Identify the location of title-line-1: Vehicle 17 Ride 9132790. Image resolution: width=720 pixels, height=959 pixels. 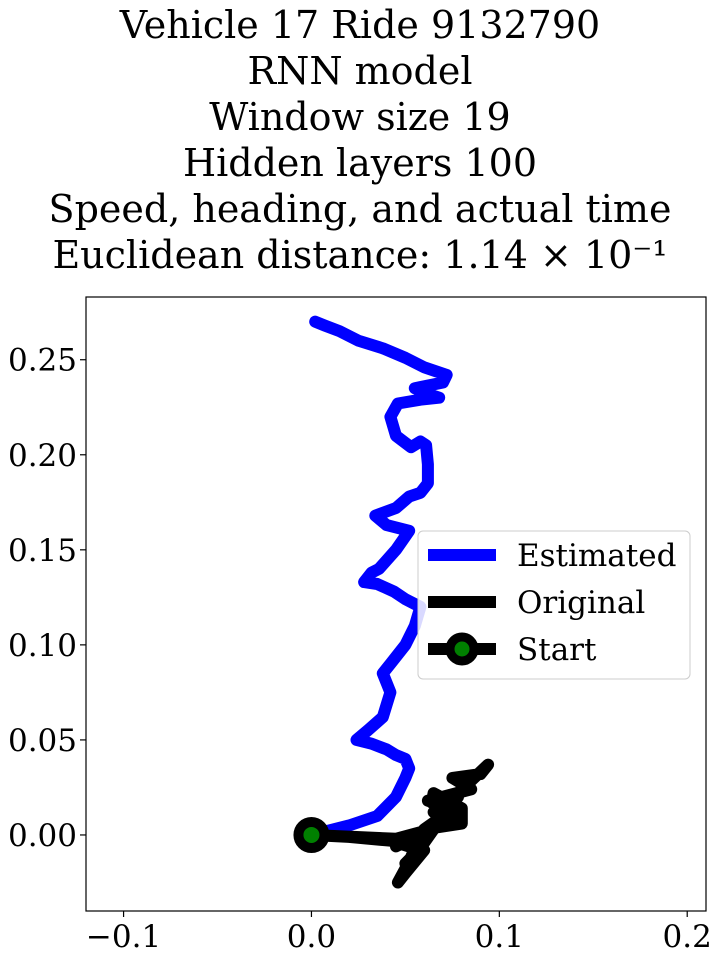
(360, 25).